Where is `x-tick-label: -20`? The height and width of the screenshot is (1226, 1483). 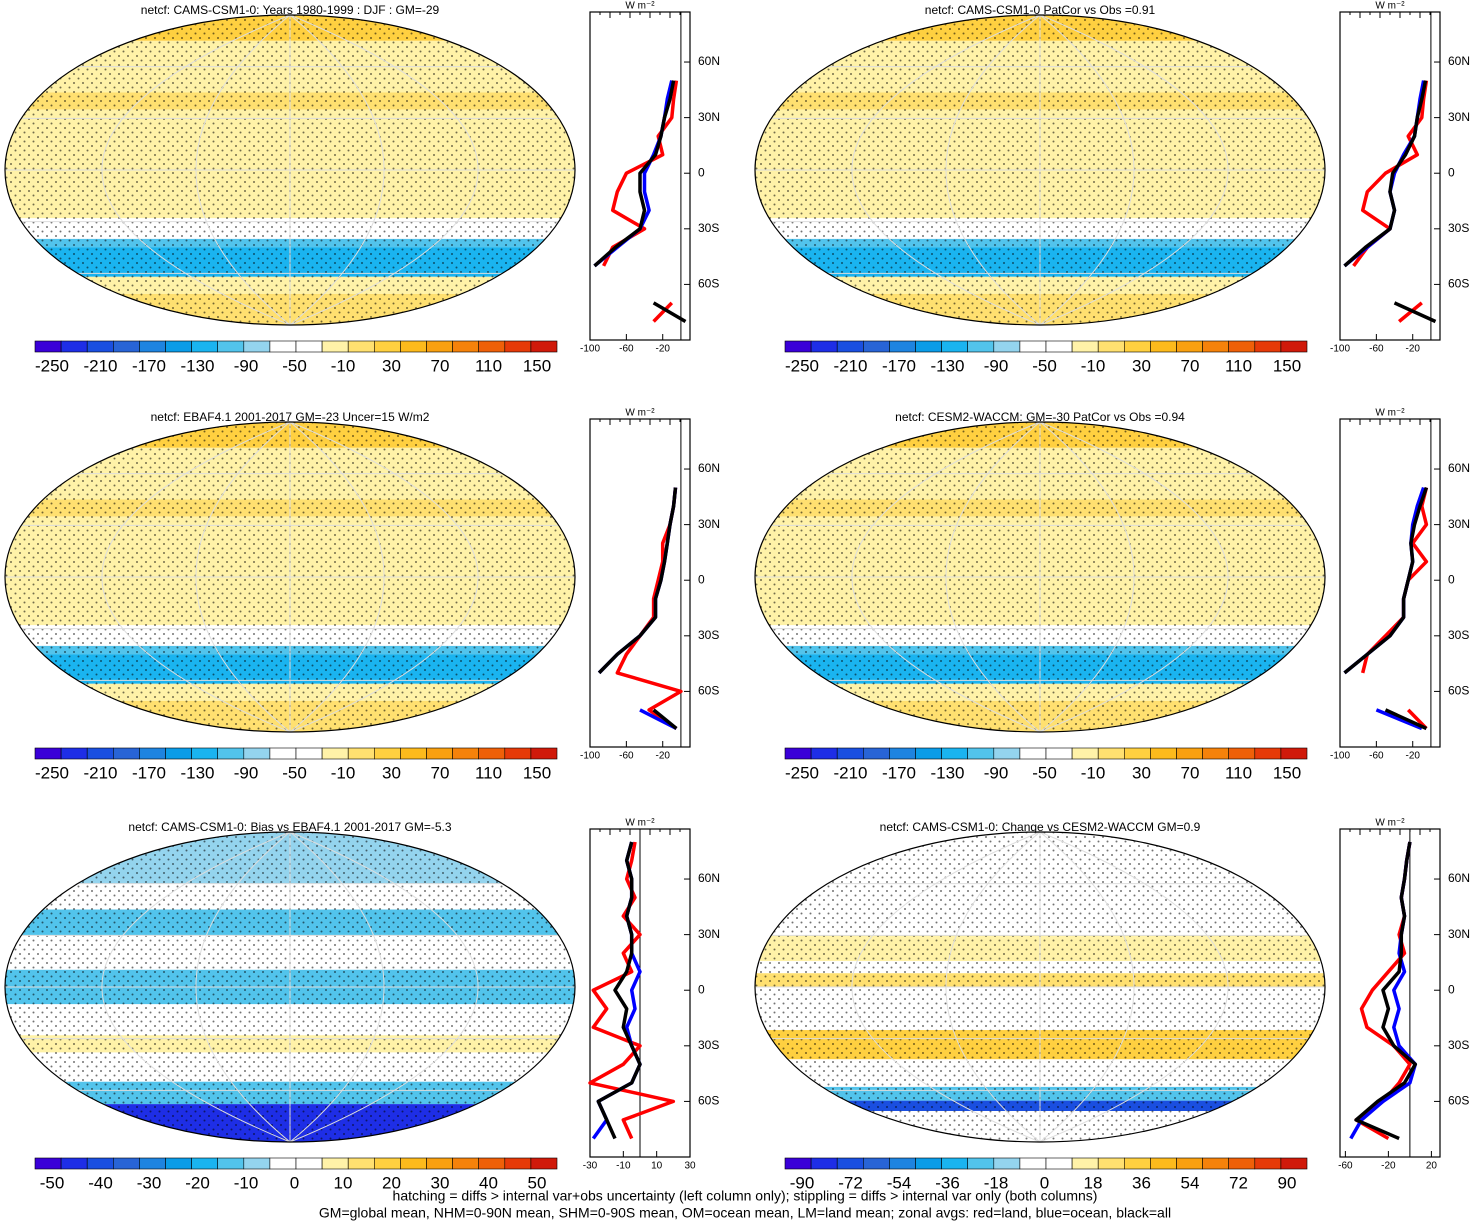 x-tick-label: -20 is located at coordinates (1413, 756).